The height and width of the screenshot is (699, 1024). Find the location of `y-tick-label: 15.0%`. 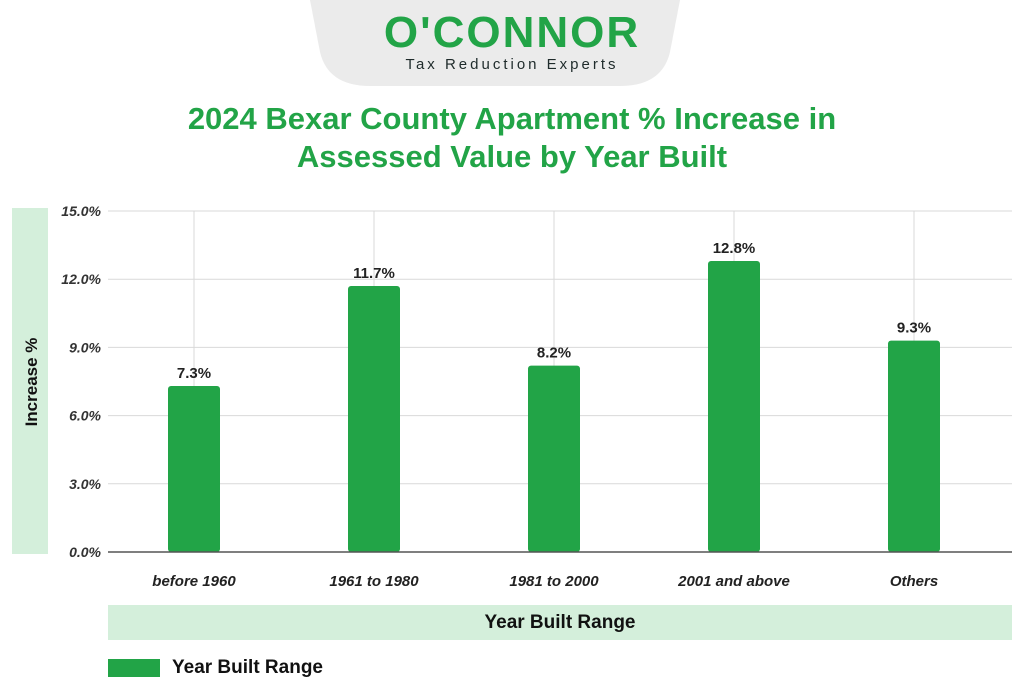

y-tick-label: 15.0% is located at coordinates (81, 211).